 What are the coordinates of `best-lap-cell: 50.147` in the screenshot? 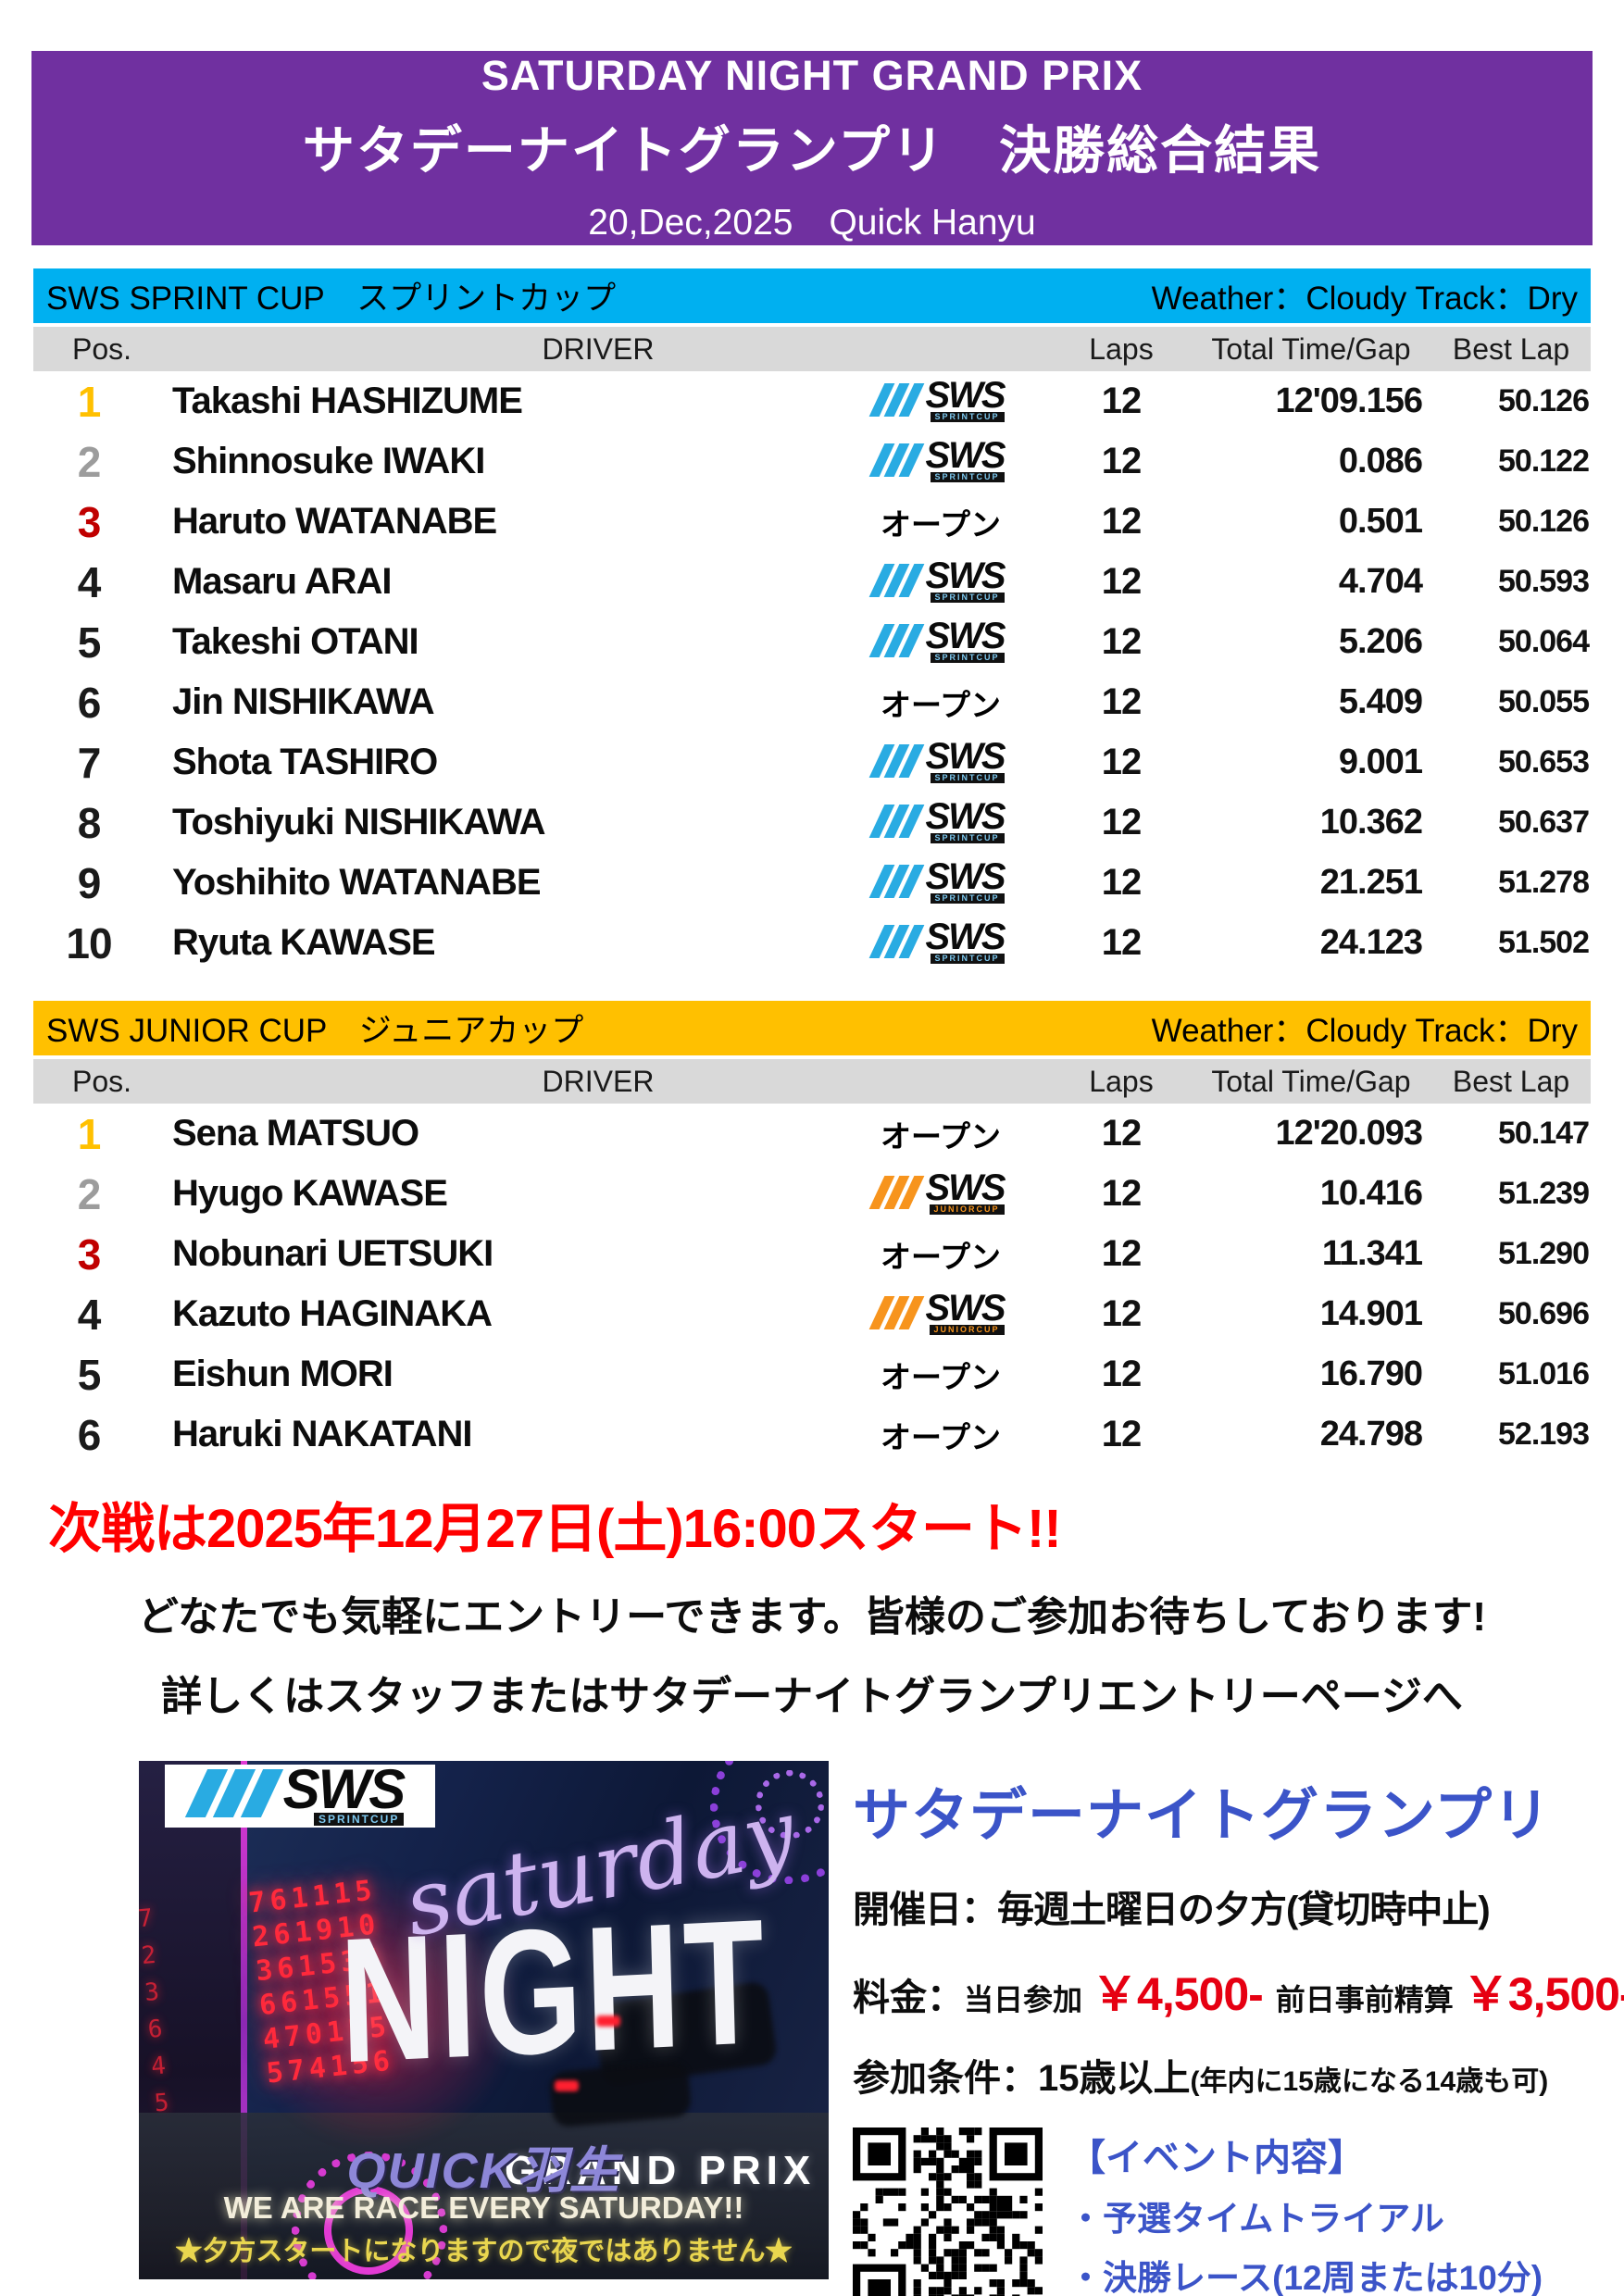 It's located at (1544, 1133).